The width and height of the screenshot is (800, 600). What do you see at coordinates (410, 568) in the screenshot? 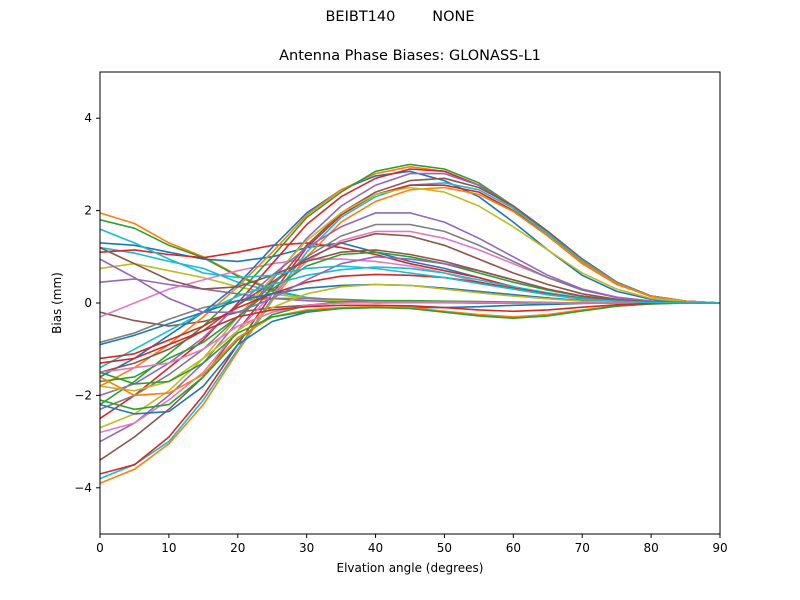
I see `x-axis-label: Elvation angle (degrees)` at bounding box center [410, 568].